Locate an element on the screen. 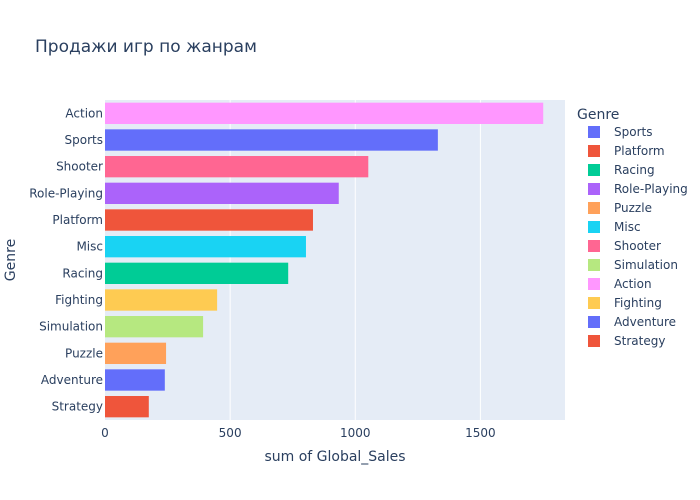  legend-label: Platform is located at coordinates (639, 151).